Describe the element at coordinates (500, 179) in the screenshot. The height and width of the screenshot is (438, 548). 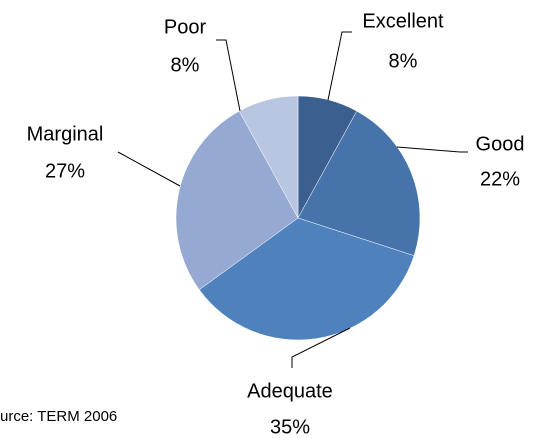
I see `slice-value-label: 22%` at that location.